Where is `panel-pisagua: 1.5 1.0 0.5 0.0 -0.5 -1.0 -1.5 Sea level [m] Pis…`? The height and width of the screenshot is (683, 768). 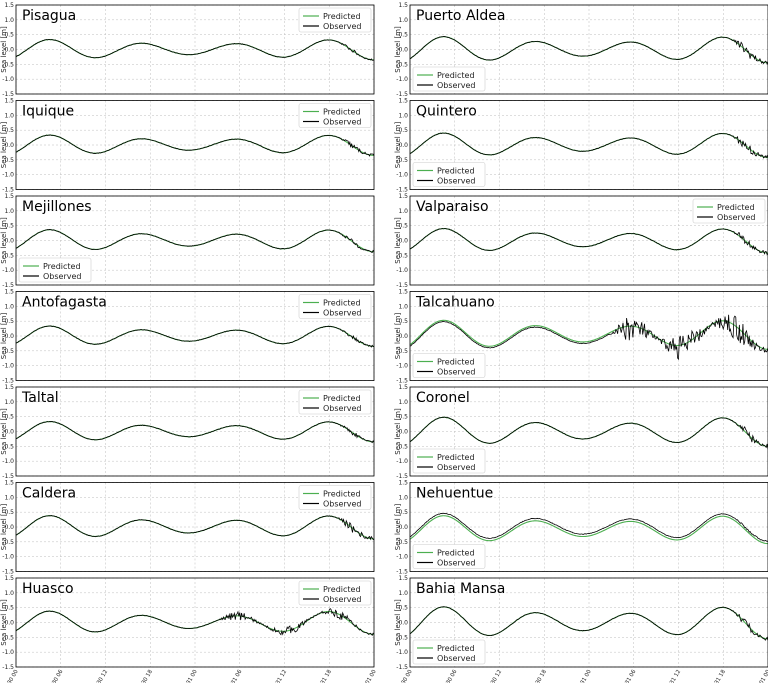
panel-pisagua: 1.5 1.0 0.5 0.0 -0.5 -1.0 -1.5 Sea level [m] Pis… is located at coordinates (187, 50).